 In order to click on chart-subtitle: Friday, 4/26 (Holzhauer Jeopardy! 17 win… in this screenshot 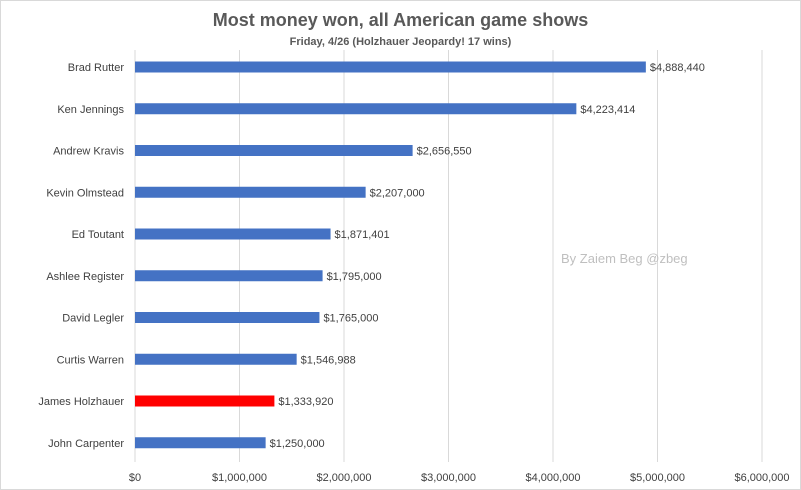, I will do `click(400, 42)`.